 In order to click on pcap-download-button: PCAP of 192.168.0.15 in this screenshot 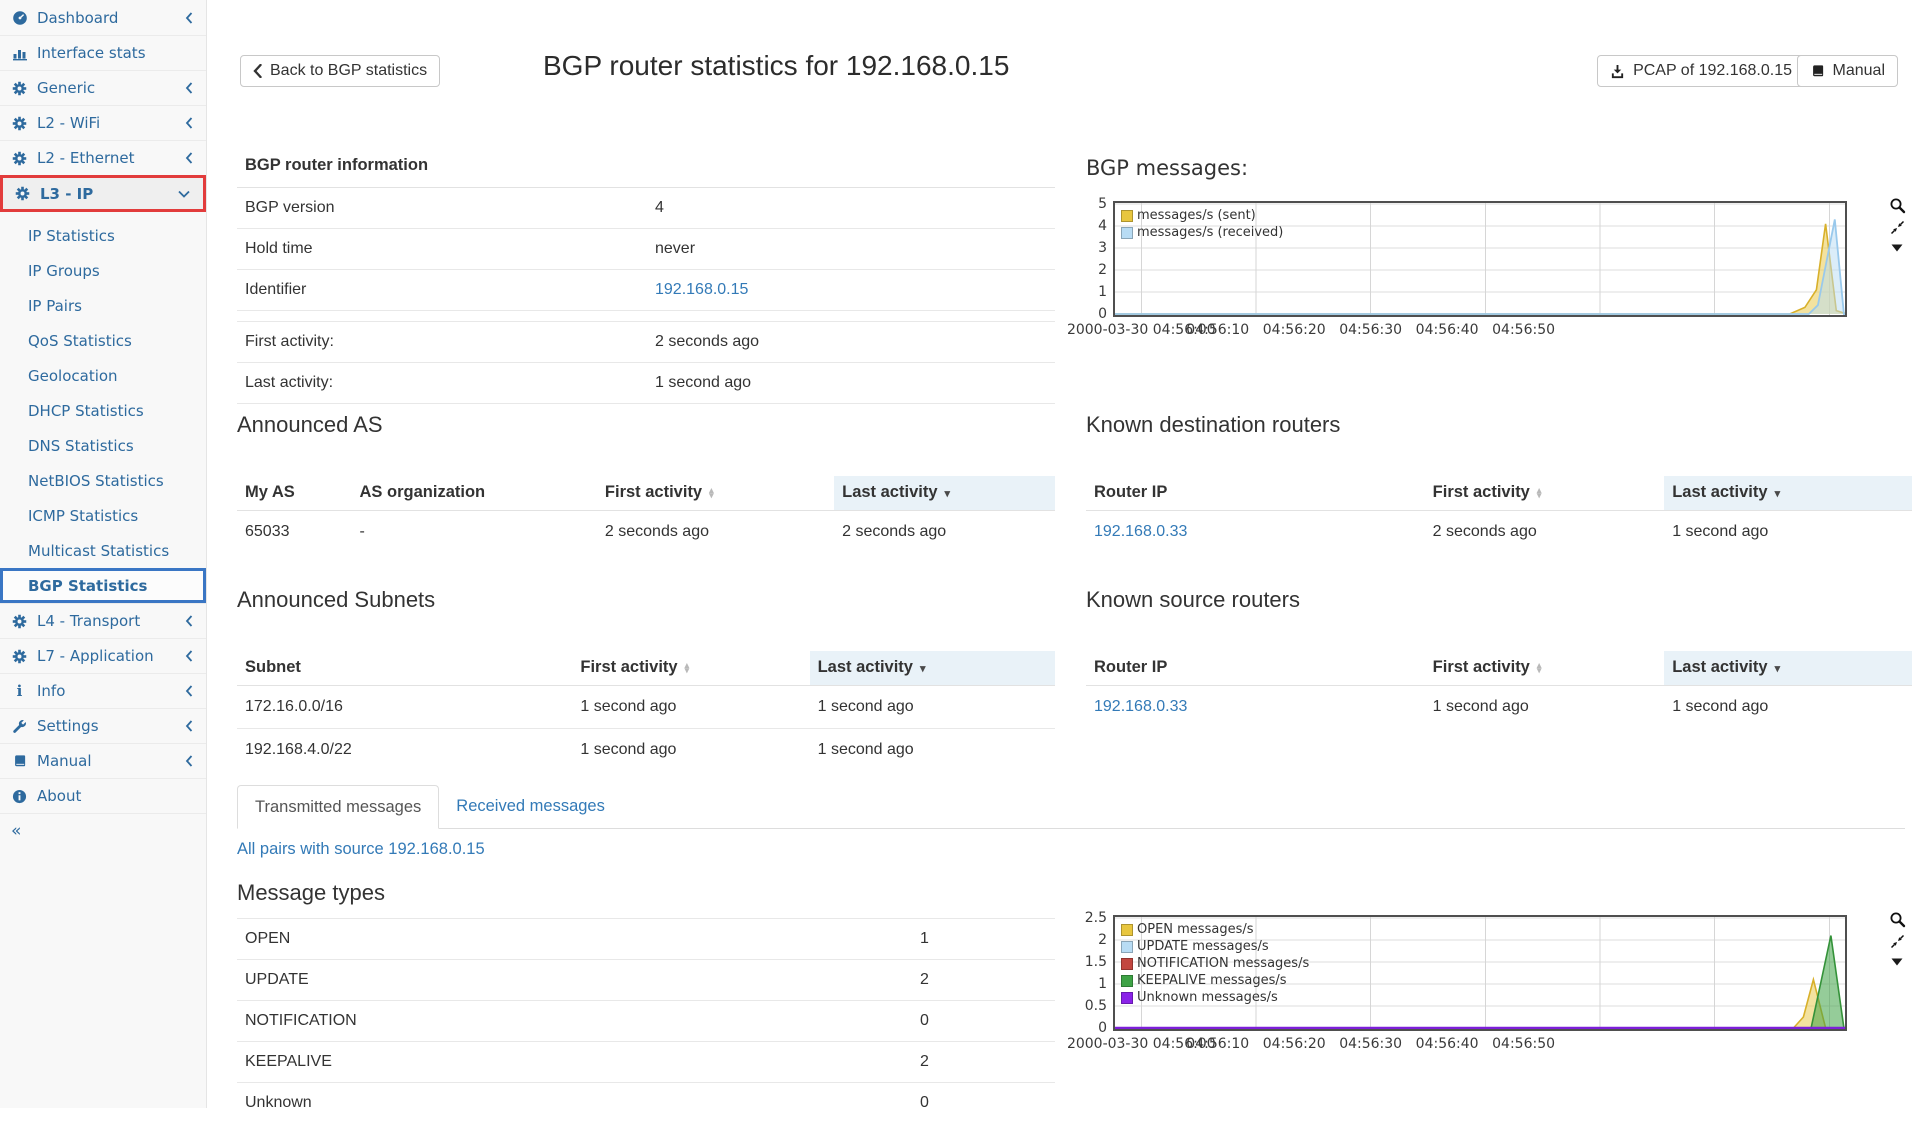, I will do `click(1701, 71)`.